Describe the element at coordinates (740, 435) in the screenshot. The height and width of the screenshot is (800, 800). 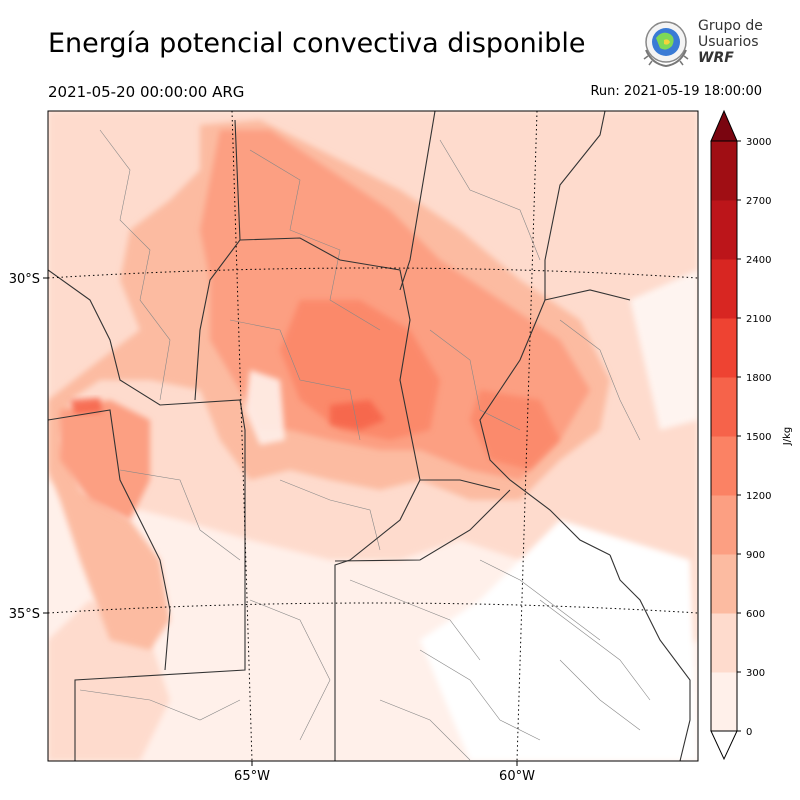
I see `colorbar: 0 300 600 900 1200 1500 1800 2100 2400 2700 3000` at that location.